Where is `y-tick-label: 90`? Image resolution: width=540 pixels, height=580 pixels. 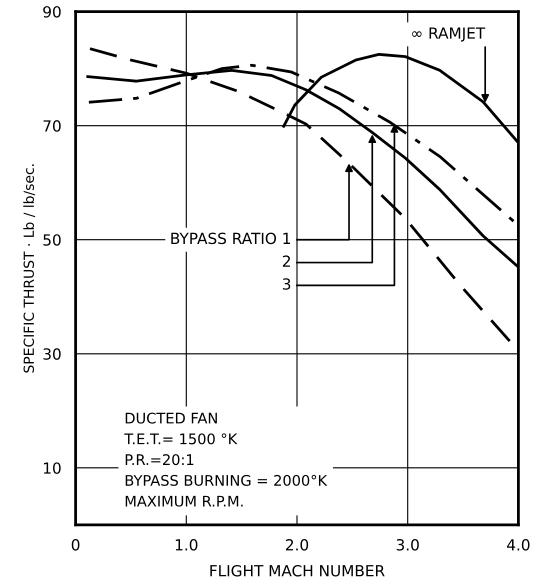 y-tick-label: 90 is located at coordinates (52, 12).